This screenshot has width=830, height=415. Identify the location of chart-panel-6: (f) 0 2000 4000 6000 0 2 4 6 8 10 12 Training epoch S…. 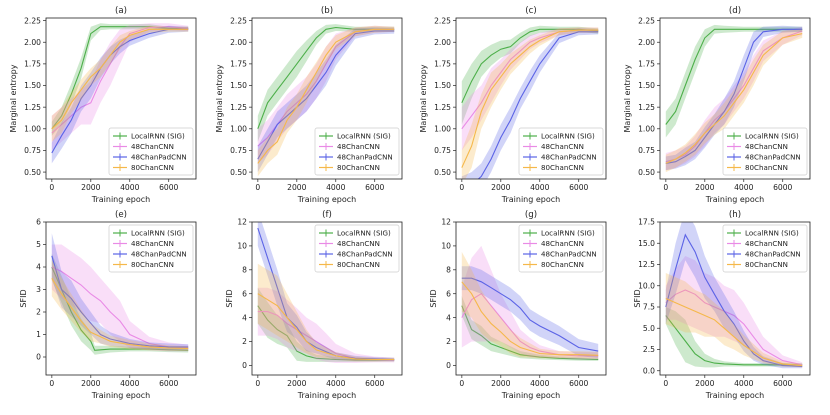
(314, 305).